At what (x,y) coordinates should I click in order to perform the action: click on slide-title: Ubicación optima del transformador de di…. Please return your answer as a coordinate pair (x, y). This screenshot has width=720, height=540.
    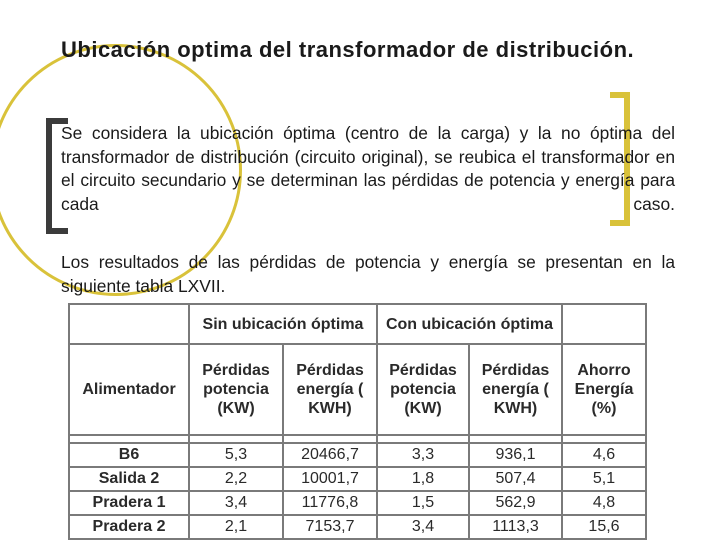
    Looking at the image, I should click on (348, 49).